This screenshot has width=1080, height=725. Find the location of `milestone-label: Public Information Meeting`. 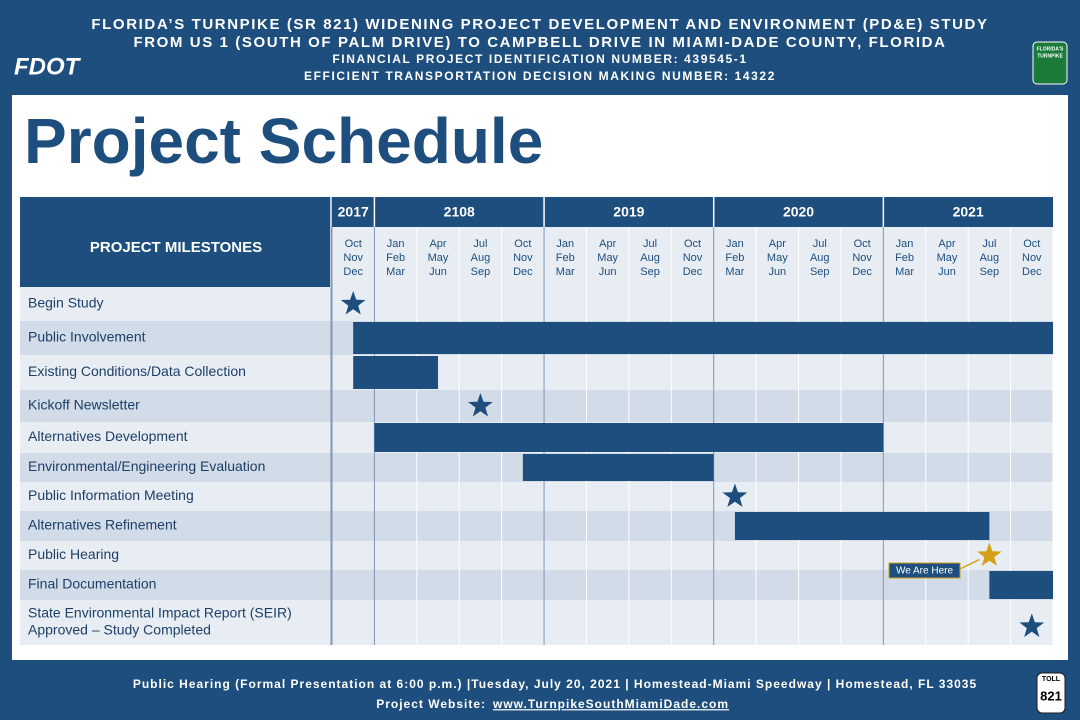

milestone-label: Public Information Meeting is located at coordinates (111, 495).